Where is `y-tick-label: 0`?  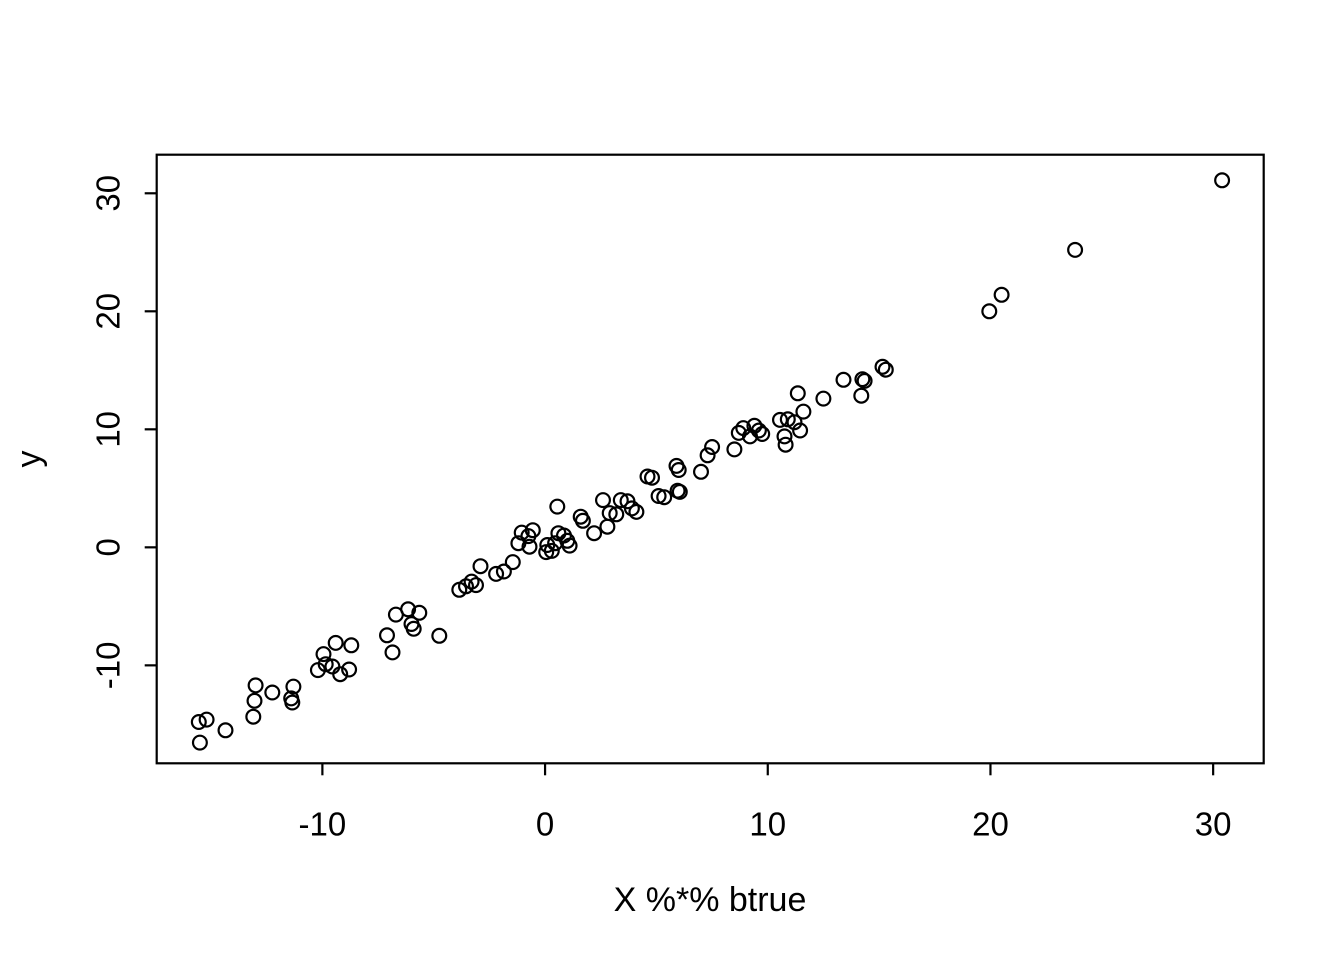
y-tick-label: 0 is located at coordinates (108, 547).